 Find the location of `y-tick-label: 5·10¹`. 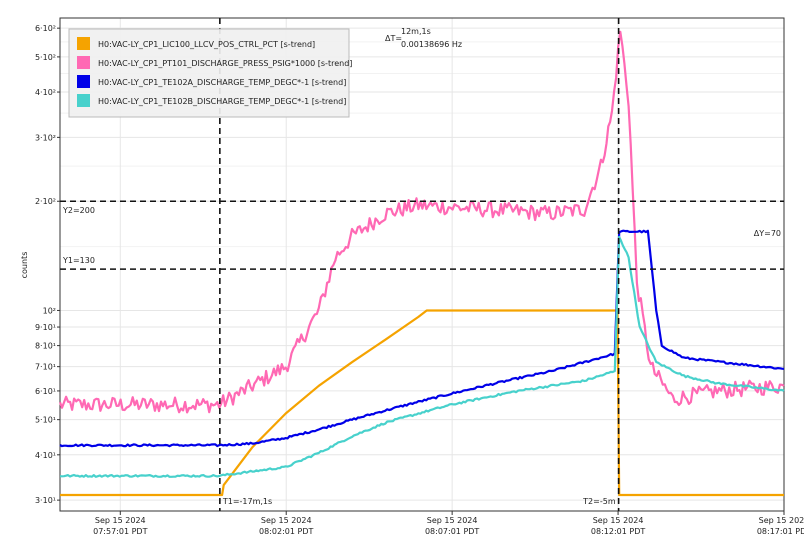

y-tick-label: 5·10¹ is located at coordinates (45, 420).